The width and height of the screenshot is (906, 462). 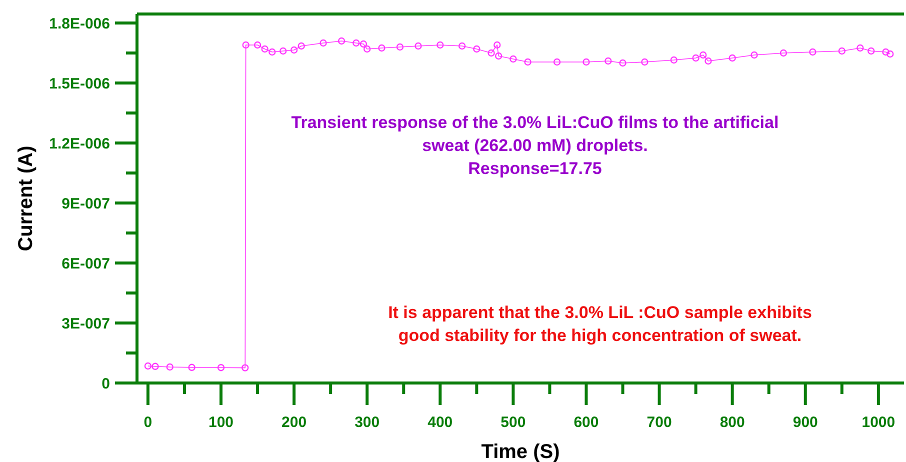 I want to click on y-tick-label: 3E-007, so click(x=86, y=323).